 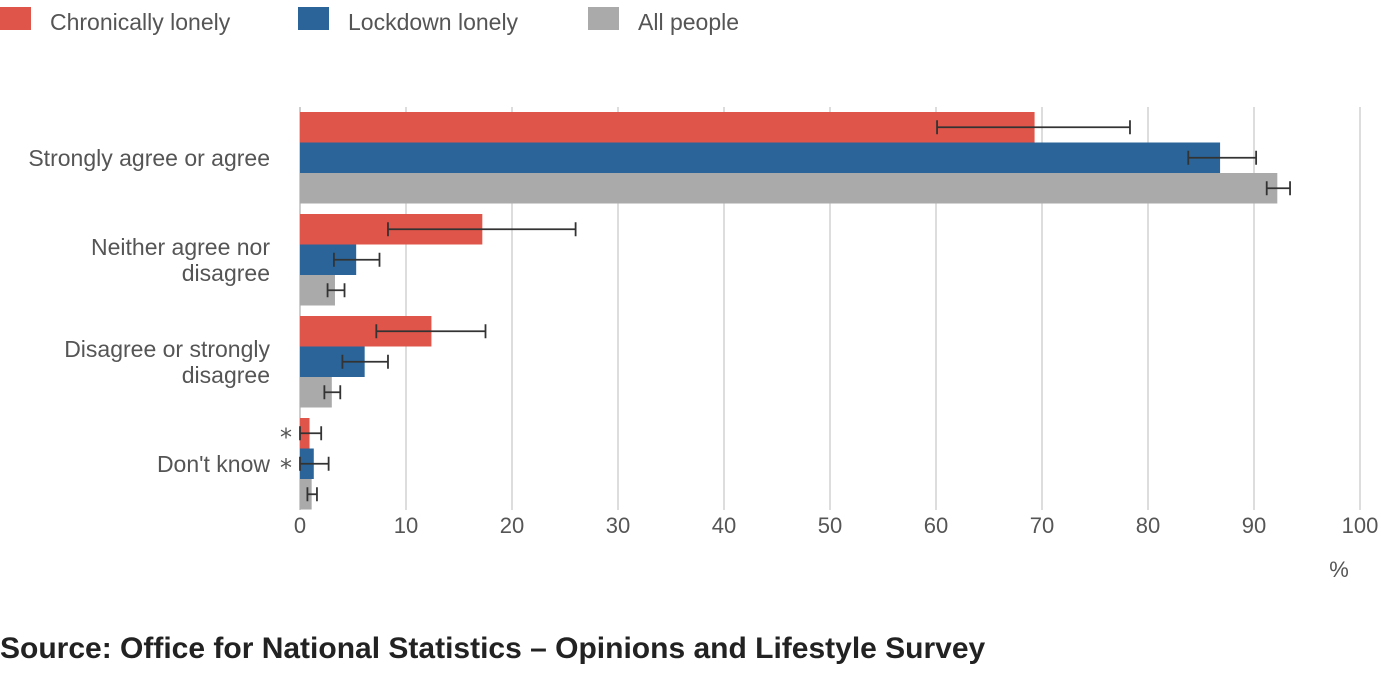 What do you see at coordinates (724, 525) in the screenshot?
I see `x-tick-label-40: 40` at bounding box center [724, 525].